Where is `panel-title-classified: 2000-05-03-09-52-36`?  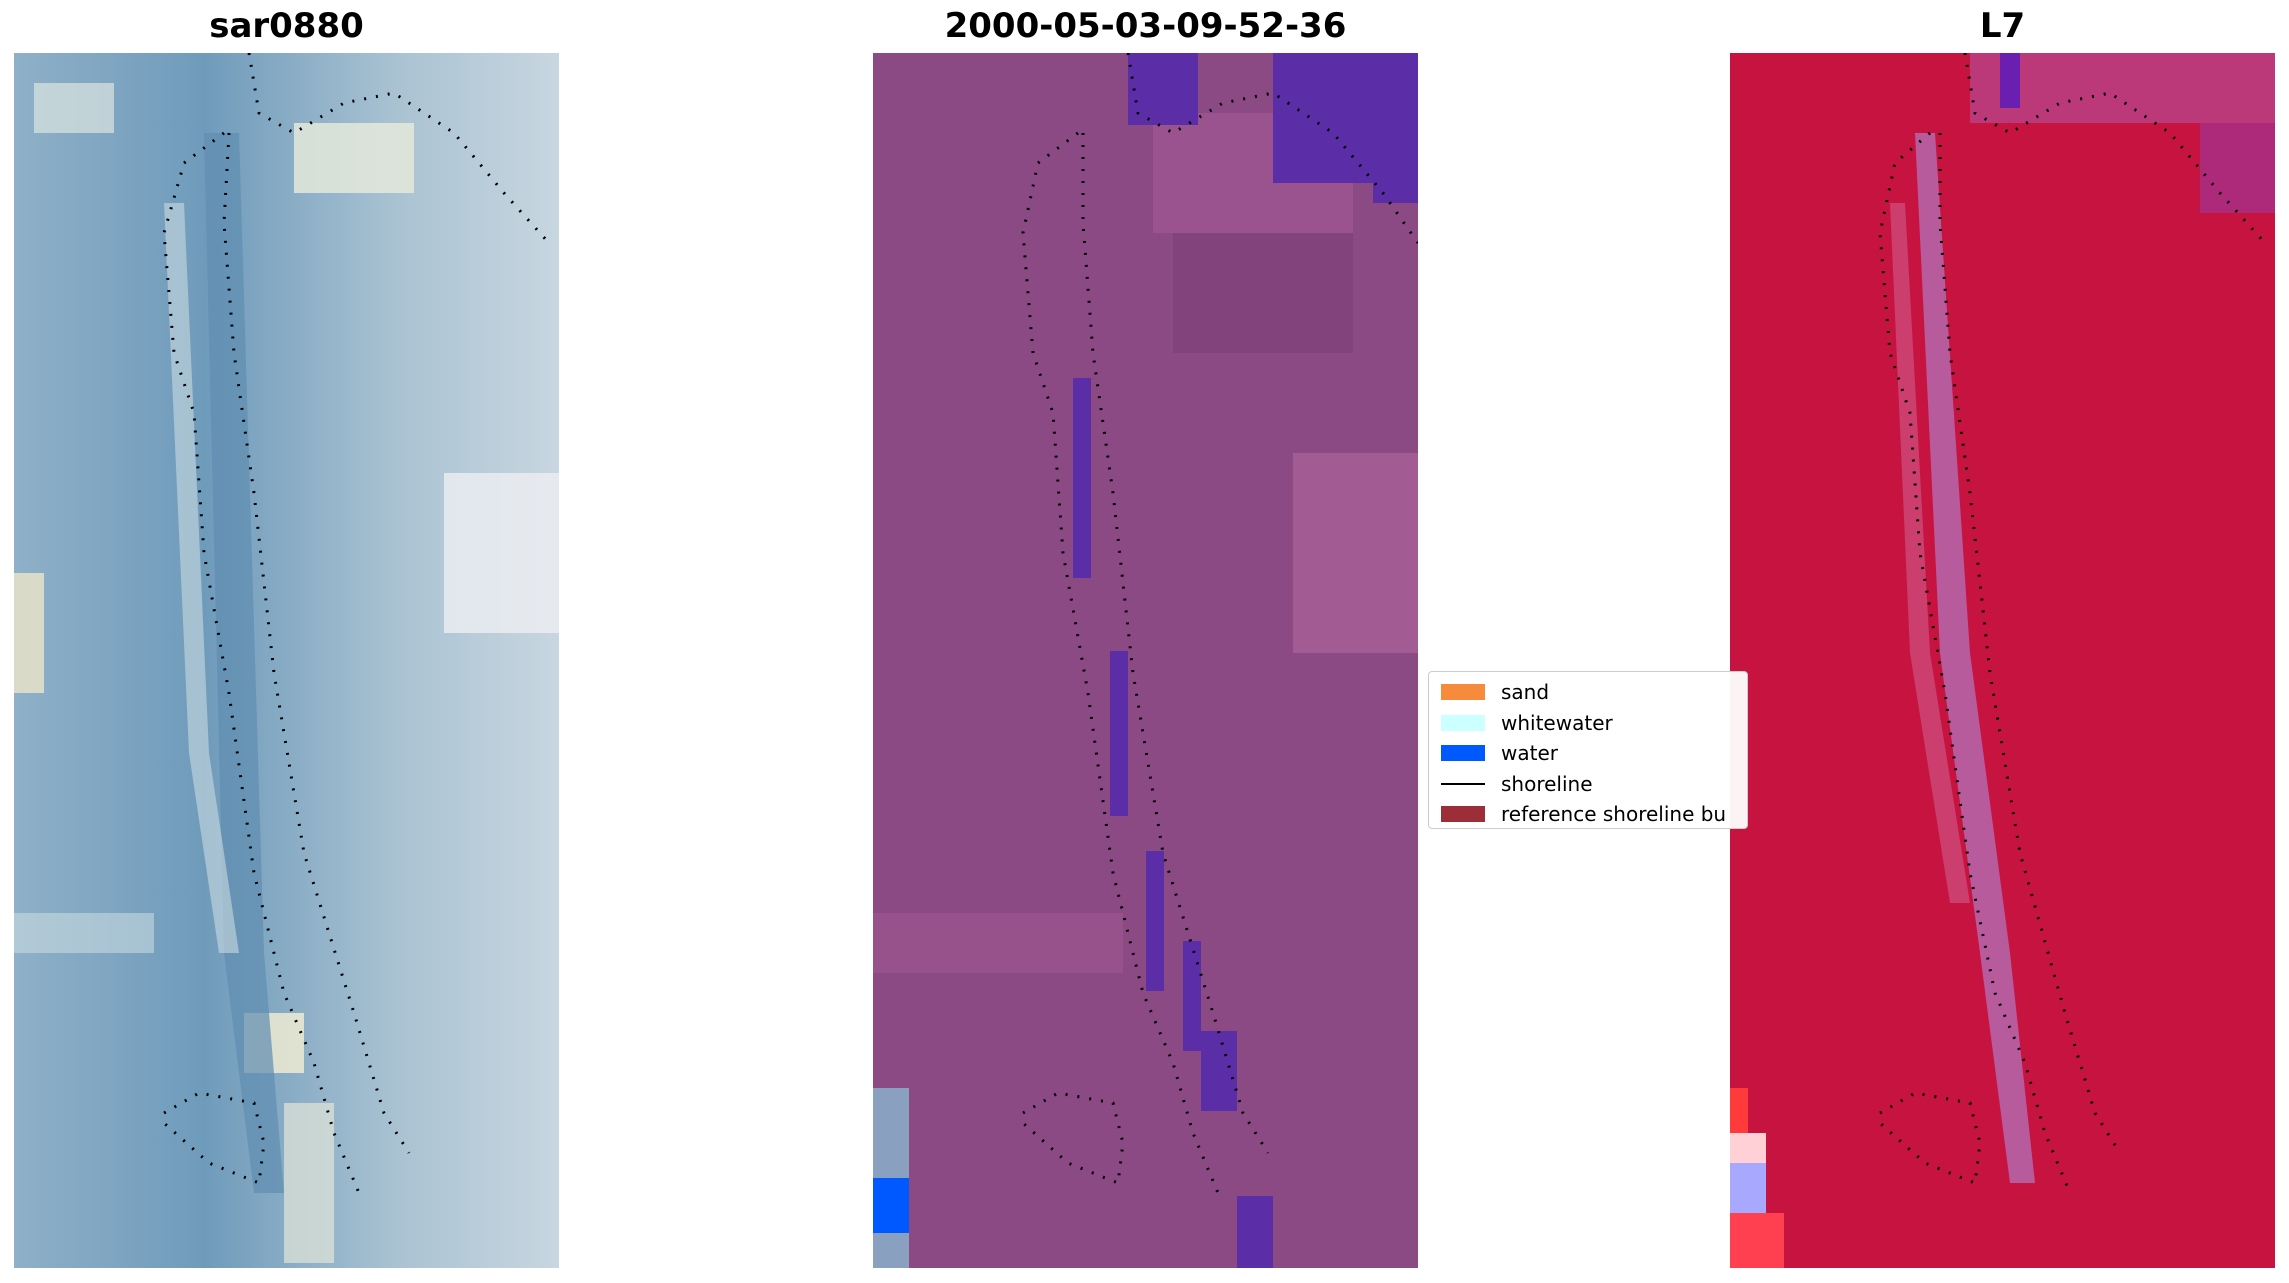 panel-title-classified: 2000-05-03-09-52-36 is located at coordinates (1145, 26).